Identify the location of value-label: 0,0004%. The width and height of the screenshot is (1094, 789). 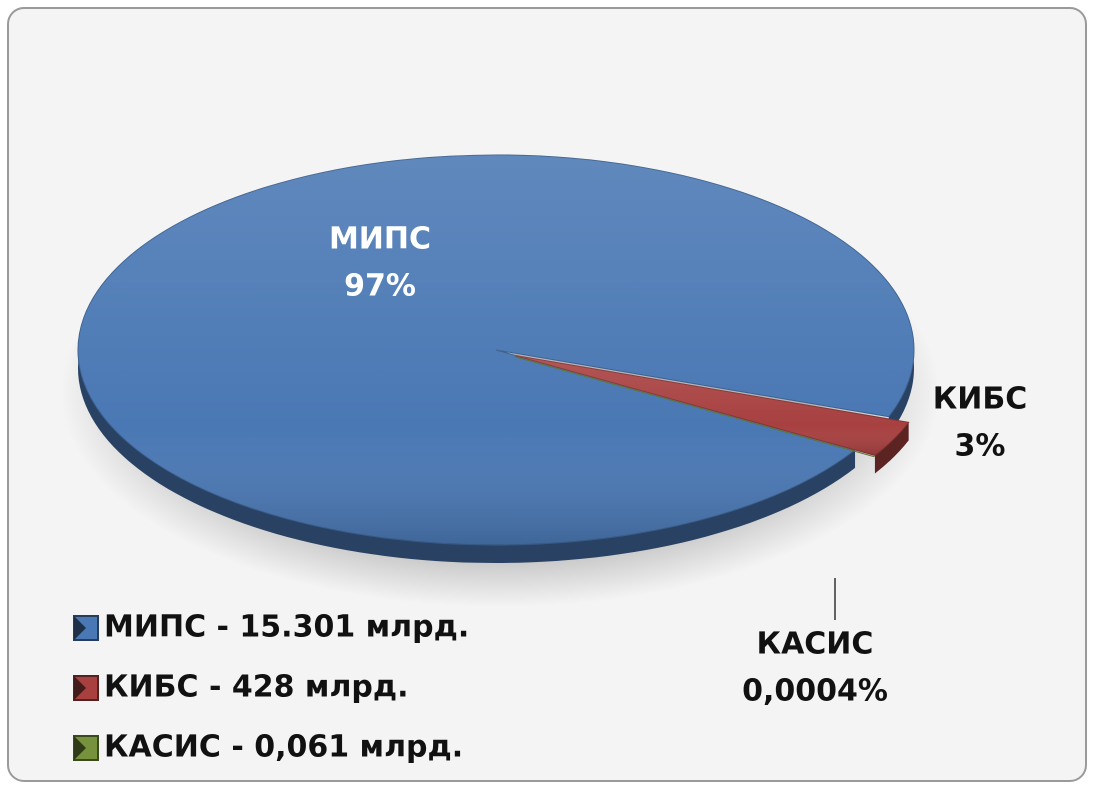
(815, 691).